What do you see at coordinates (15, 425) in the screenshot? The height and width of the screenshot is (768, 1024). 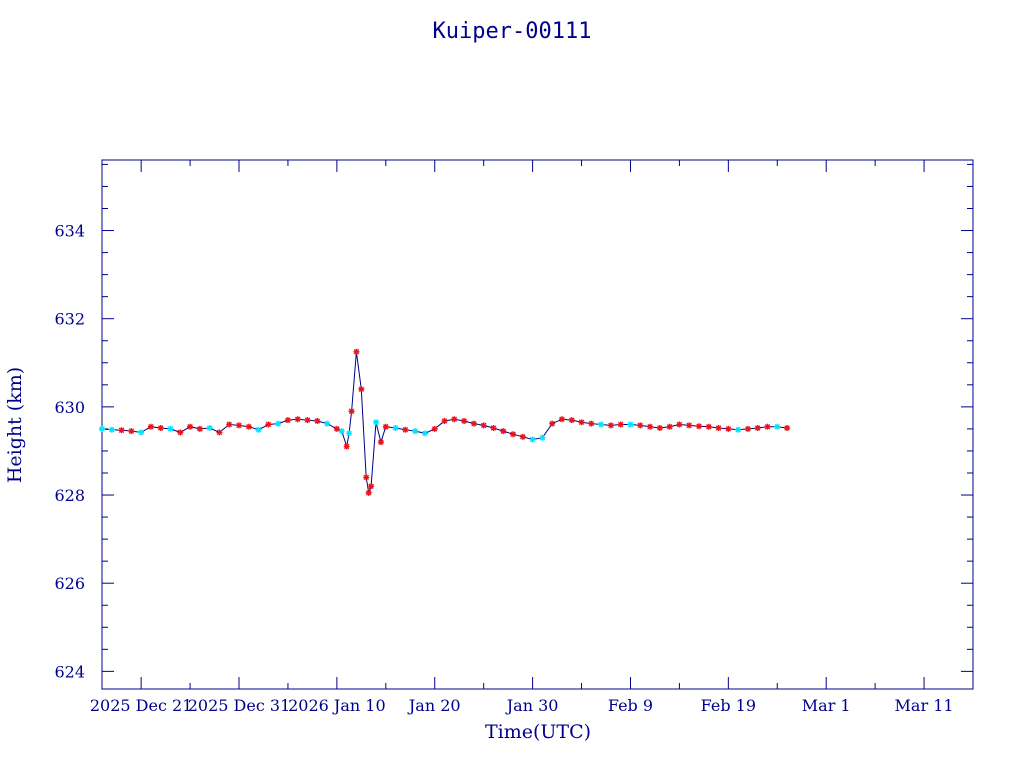 I see `y-axis-label: Height (km)` at bounding box center [15, 425].